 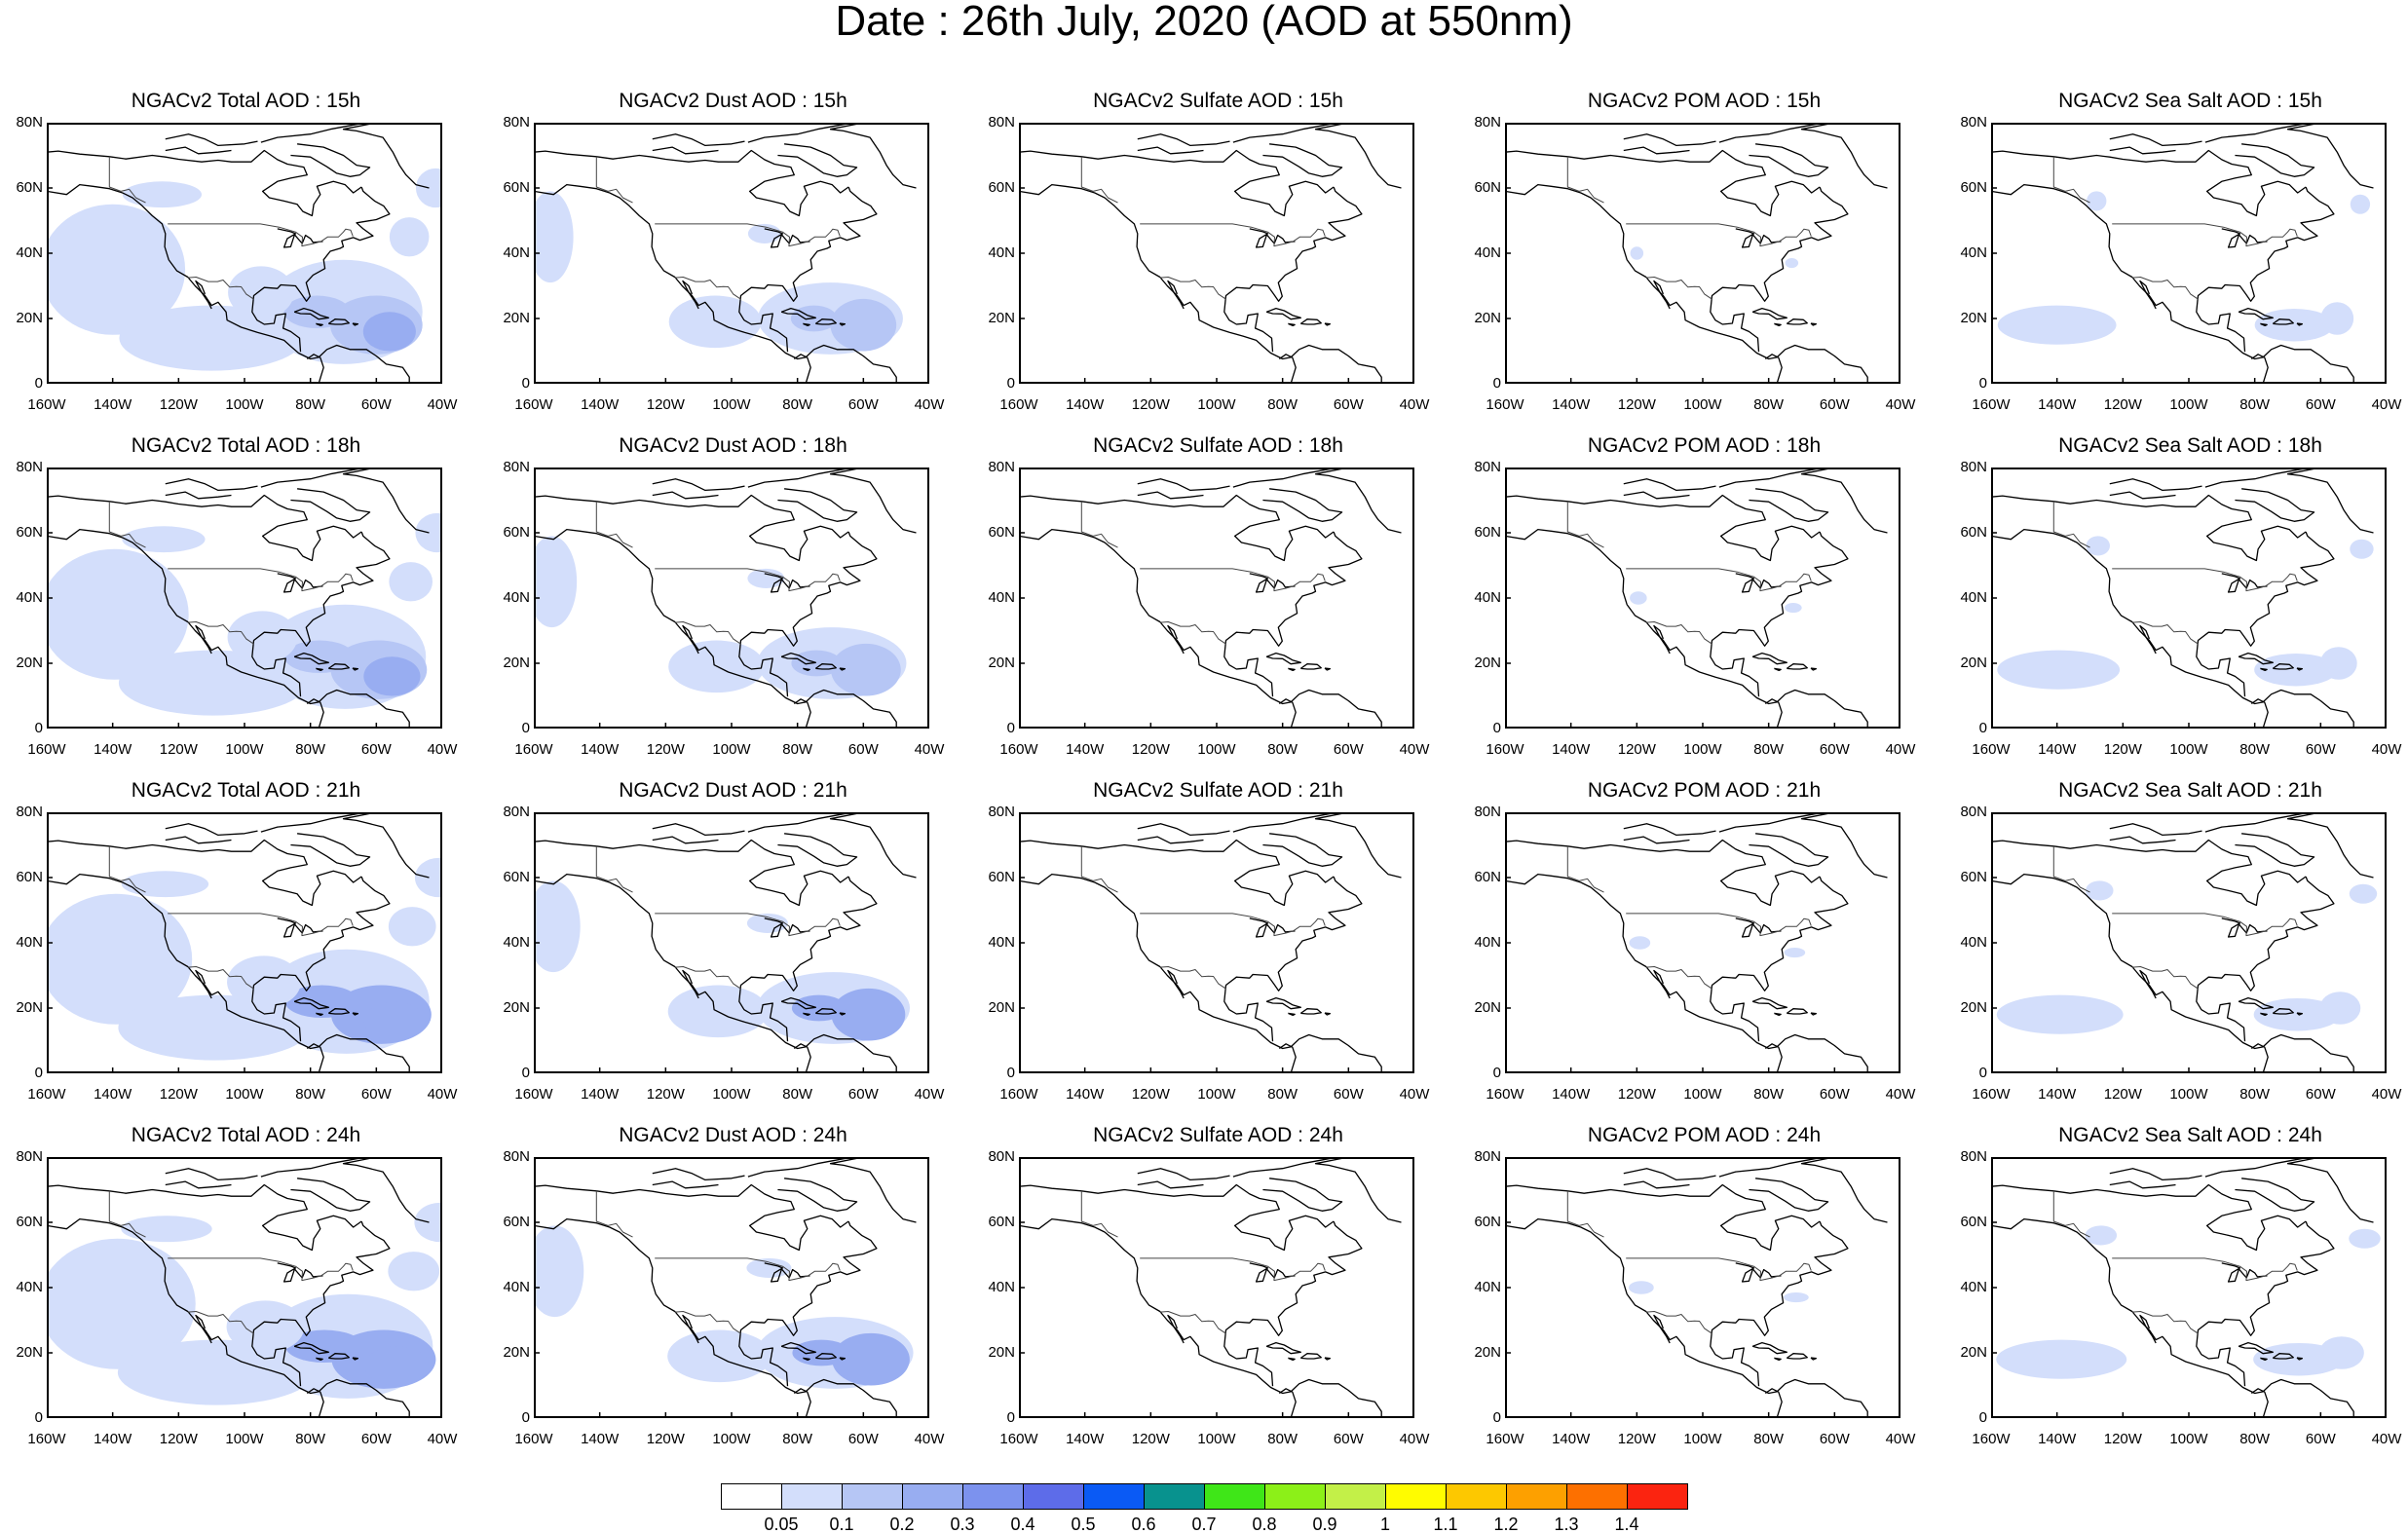 I want to click on panel-title: NGACv2 Dust AOD : 15h, so click(x=733, y=101).